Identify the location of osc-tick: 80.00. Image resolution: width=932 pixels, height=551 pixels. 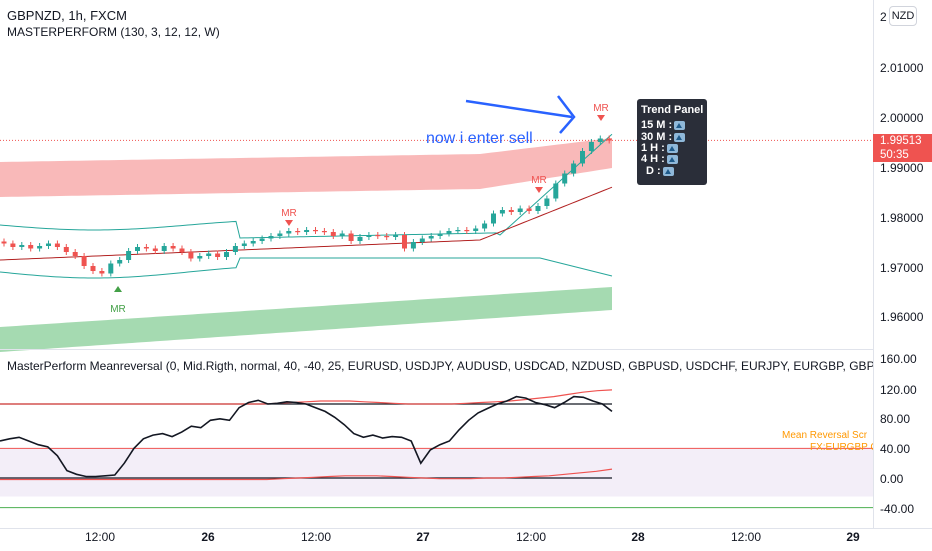
(895, 419).